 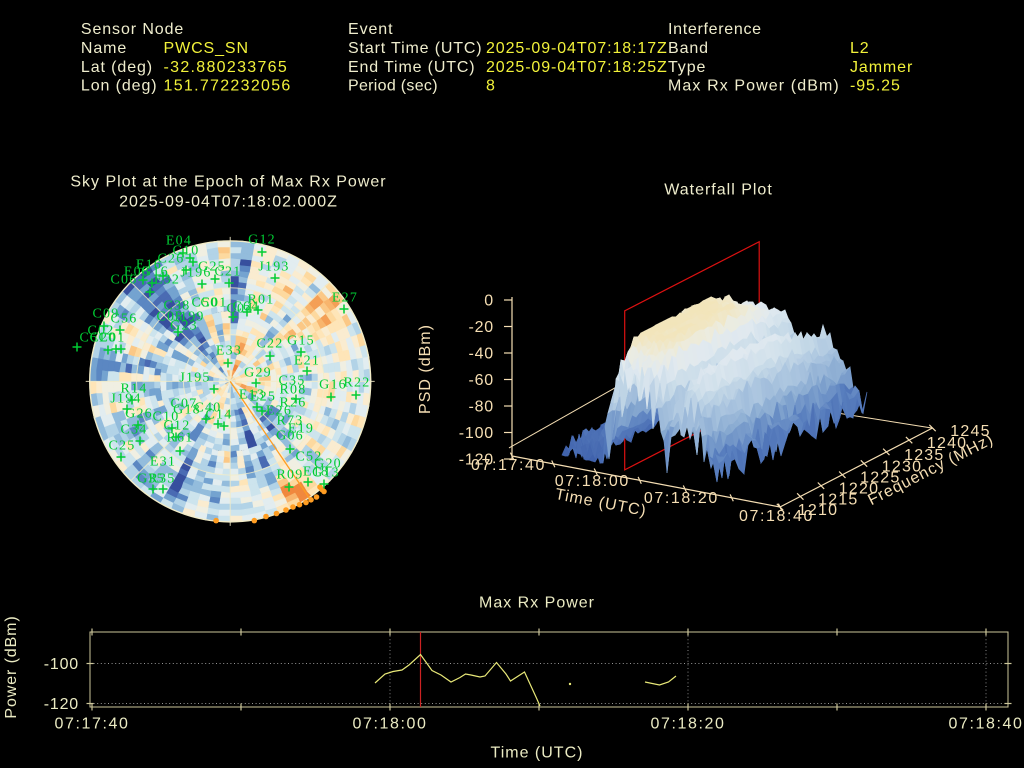 What do you see at coordinates (180, 438) in the screenshot?
I see `svg-text: R61` at bounding box center [180, 438].